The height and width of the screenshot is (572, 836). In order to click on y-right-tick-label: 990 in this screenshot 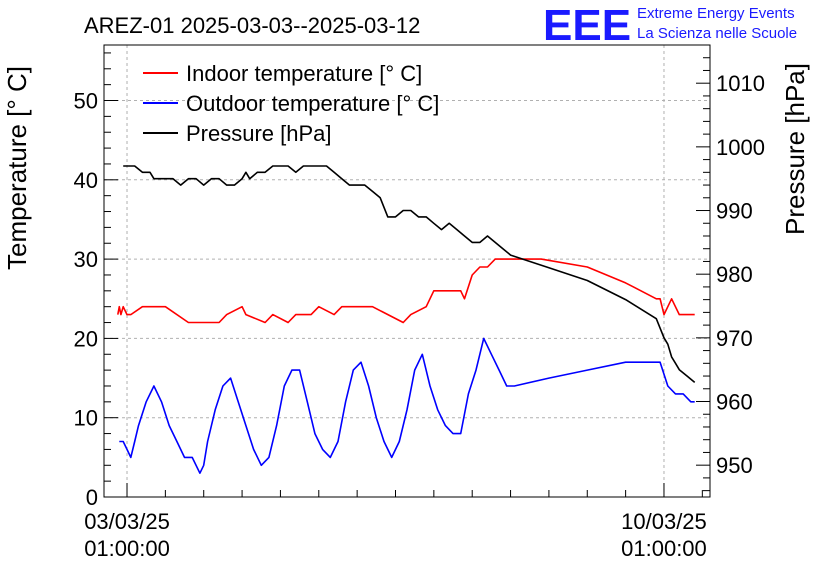, I will do `click(734, 211)`.